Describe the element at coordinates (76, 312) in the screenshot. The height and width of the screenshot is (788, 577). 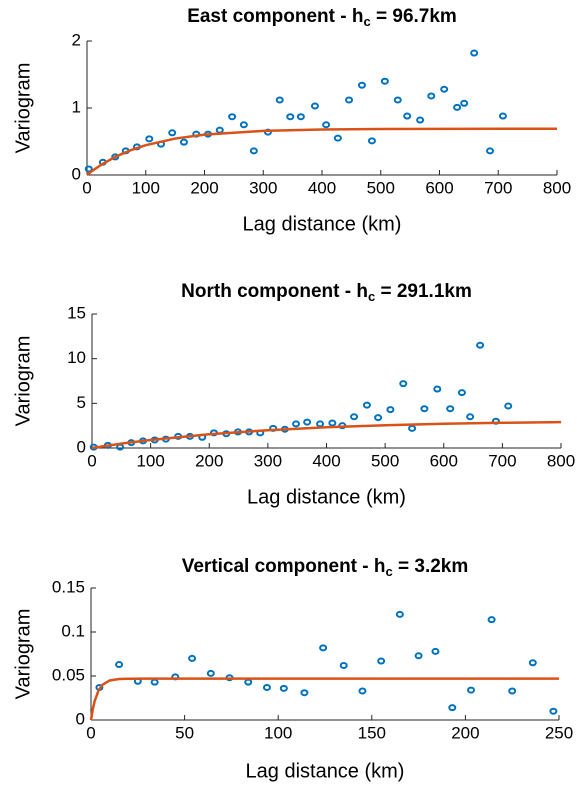
I see `y-tick-label: 15` at that location.